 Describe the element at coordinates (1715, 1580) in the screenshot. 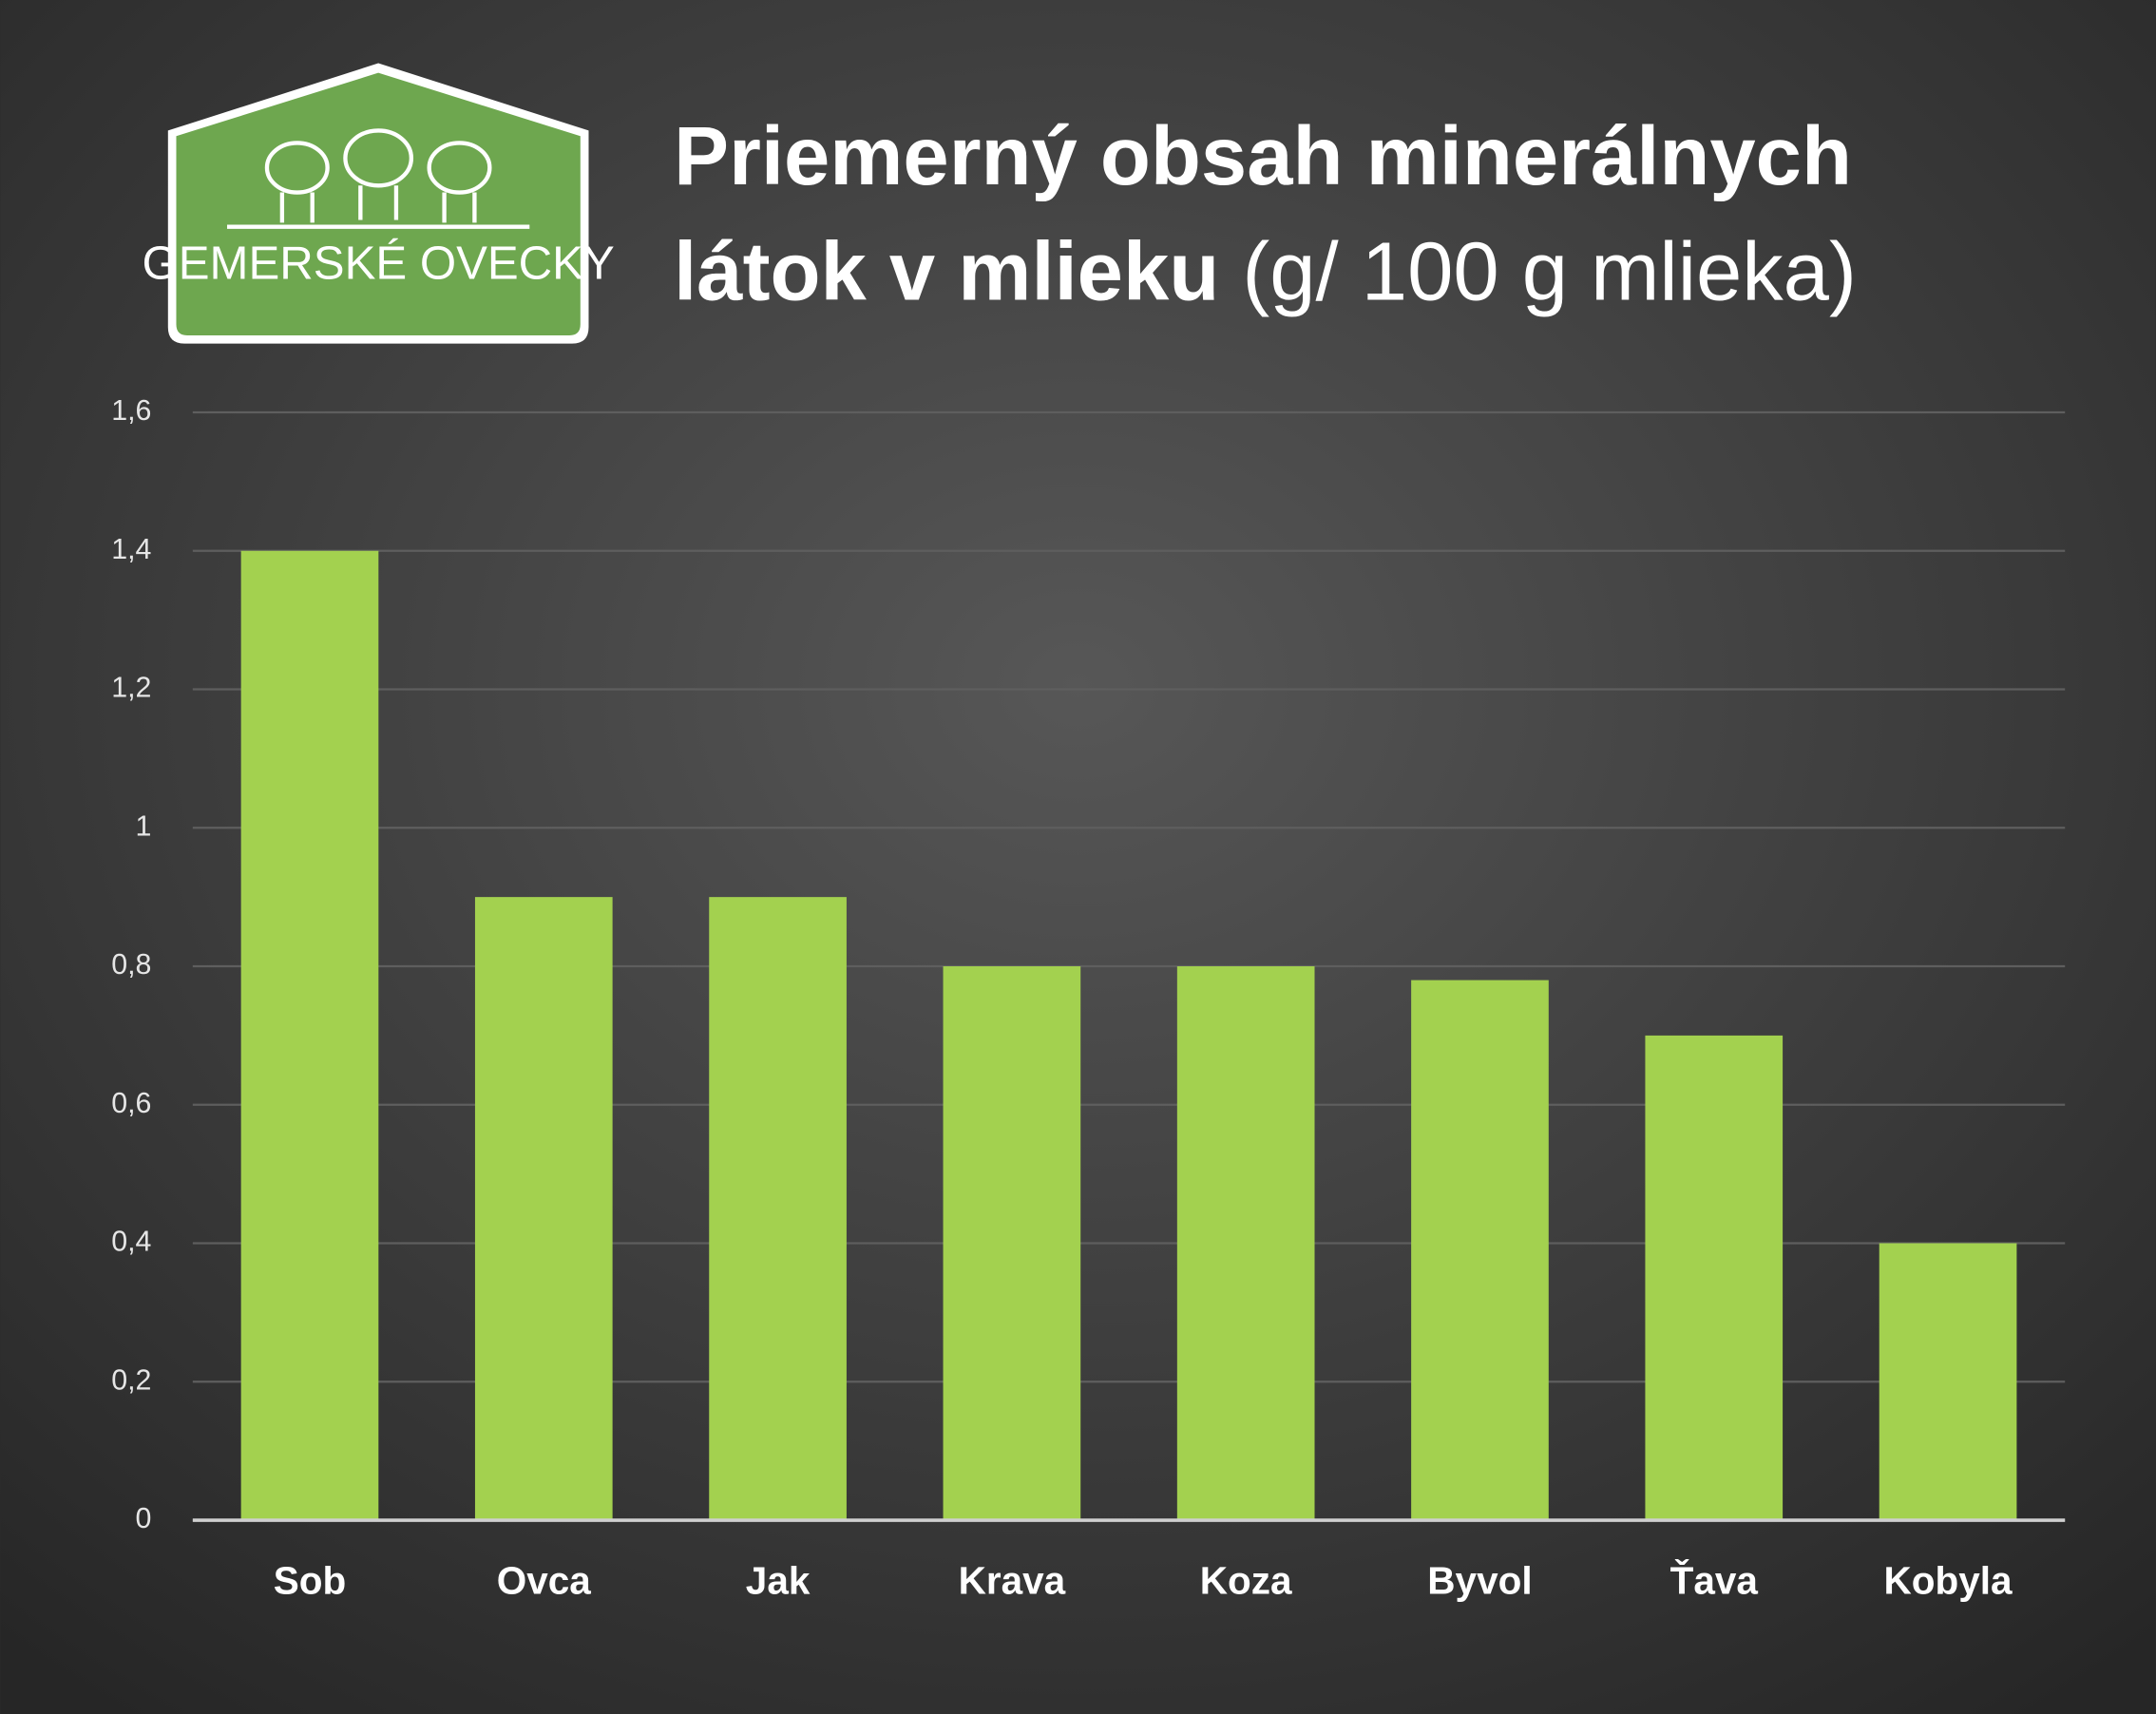

I see `x-tick-label: Ťava` at that location.